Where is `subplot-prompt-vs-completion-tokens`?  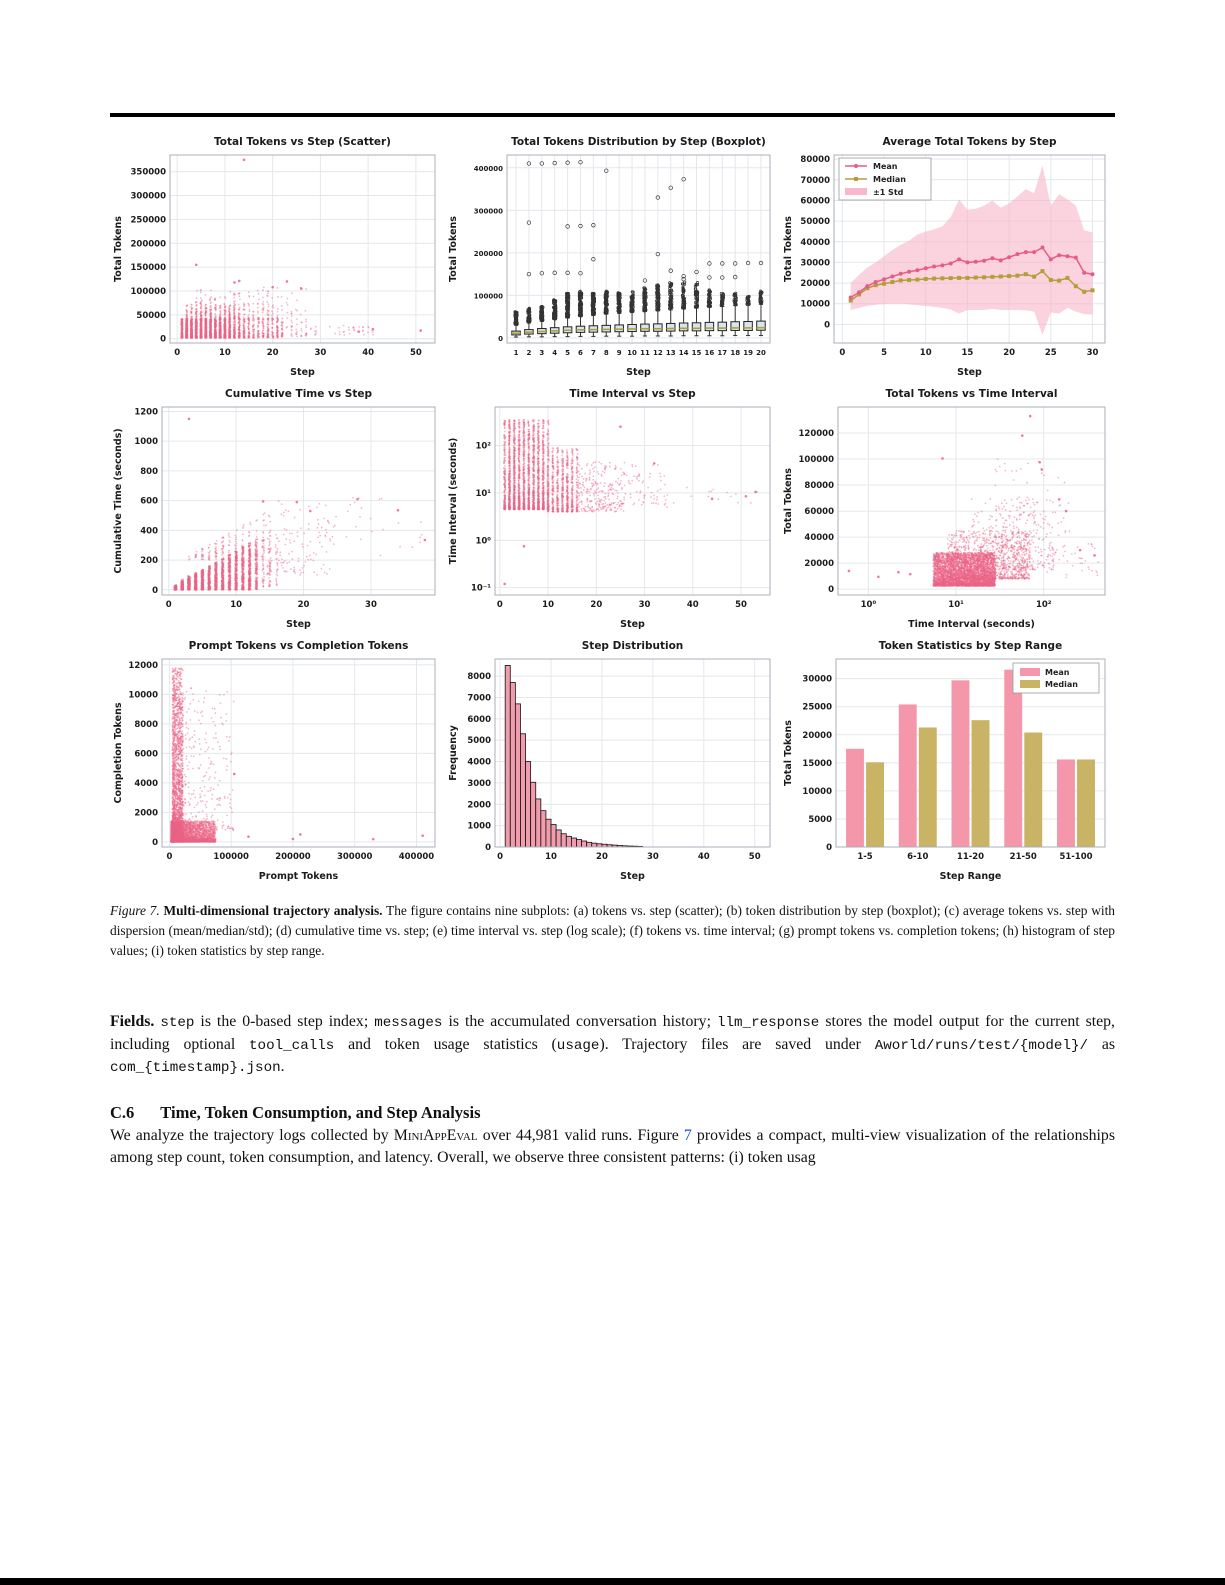
subplot-prompt-vs-completion-tokens is located at coordinates (277, 761).